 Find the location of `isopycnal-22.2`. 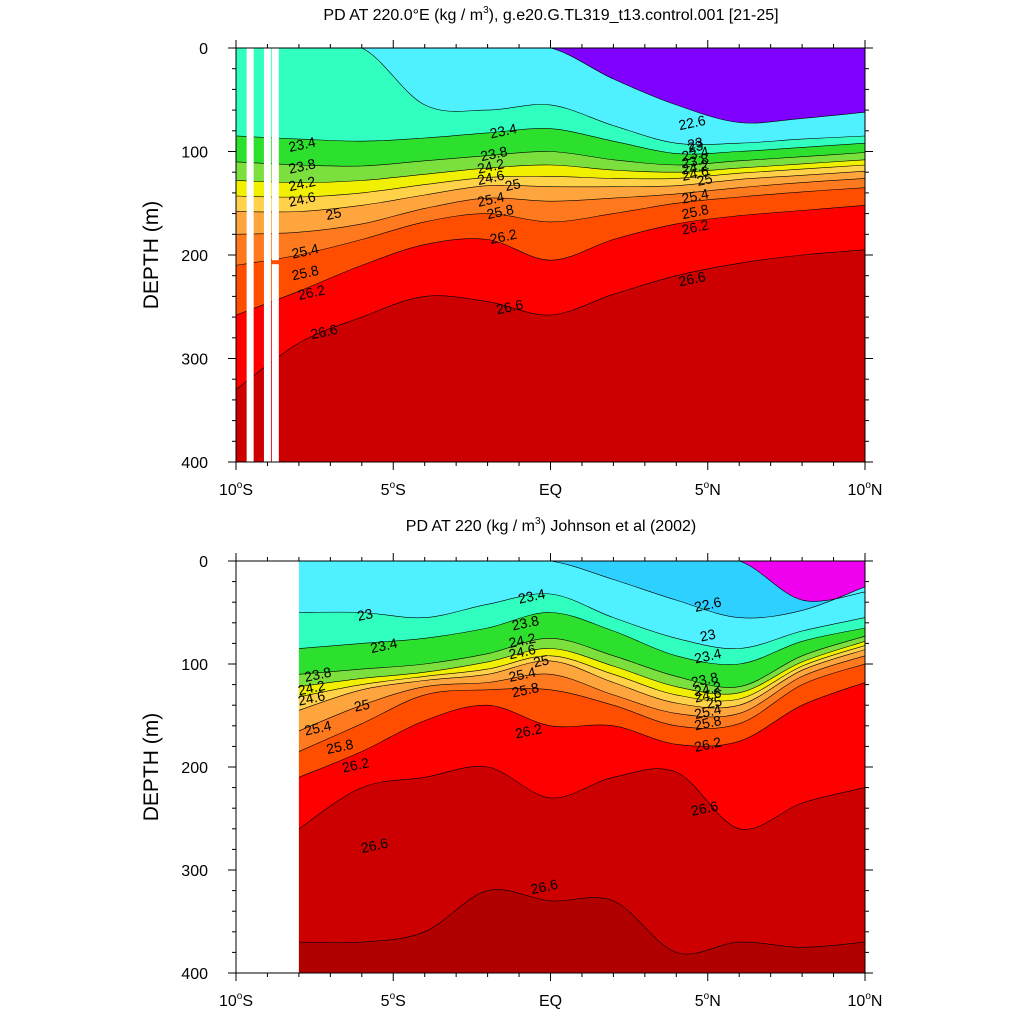

isopycnal-22.2 is located at coordinates (581, 581).